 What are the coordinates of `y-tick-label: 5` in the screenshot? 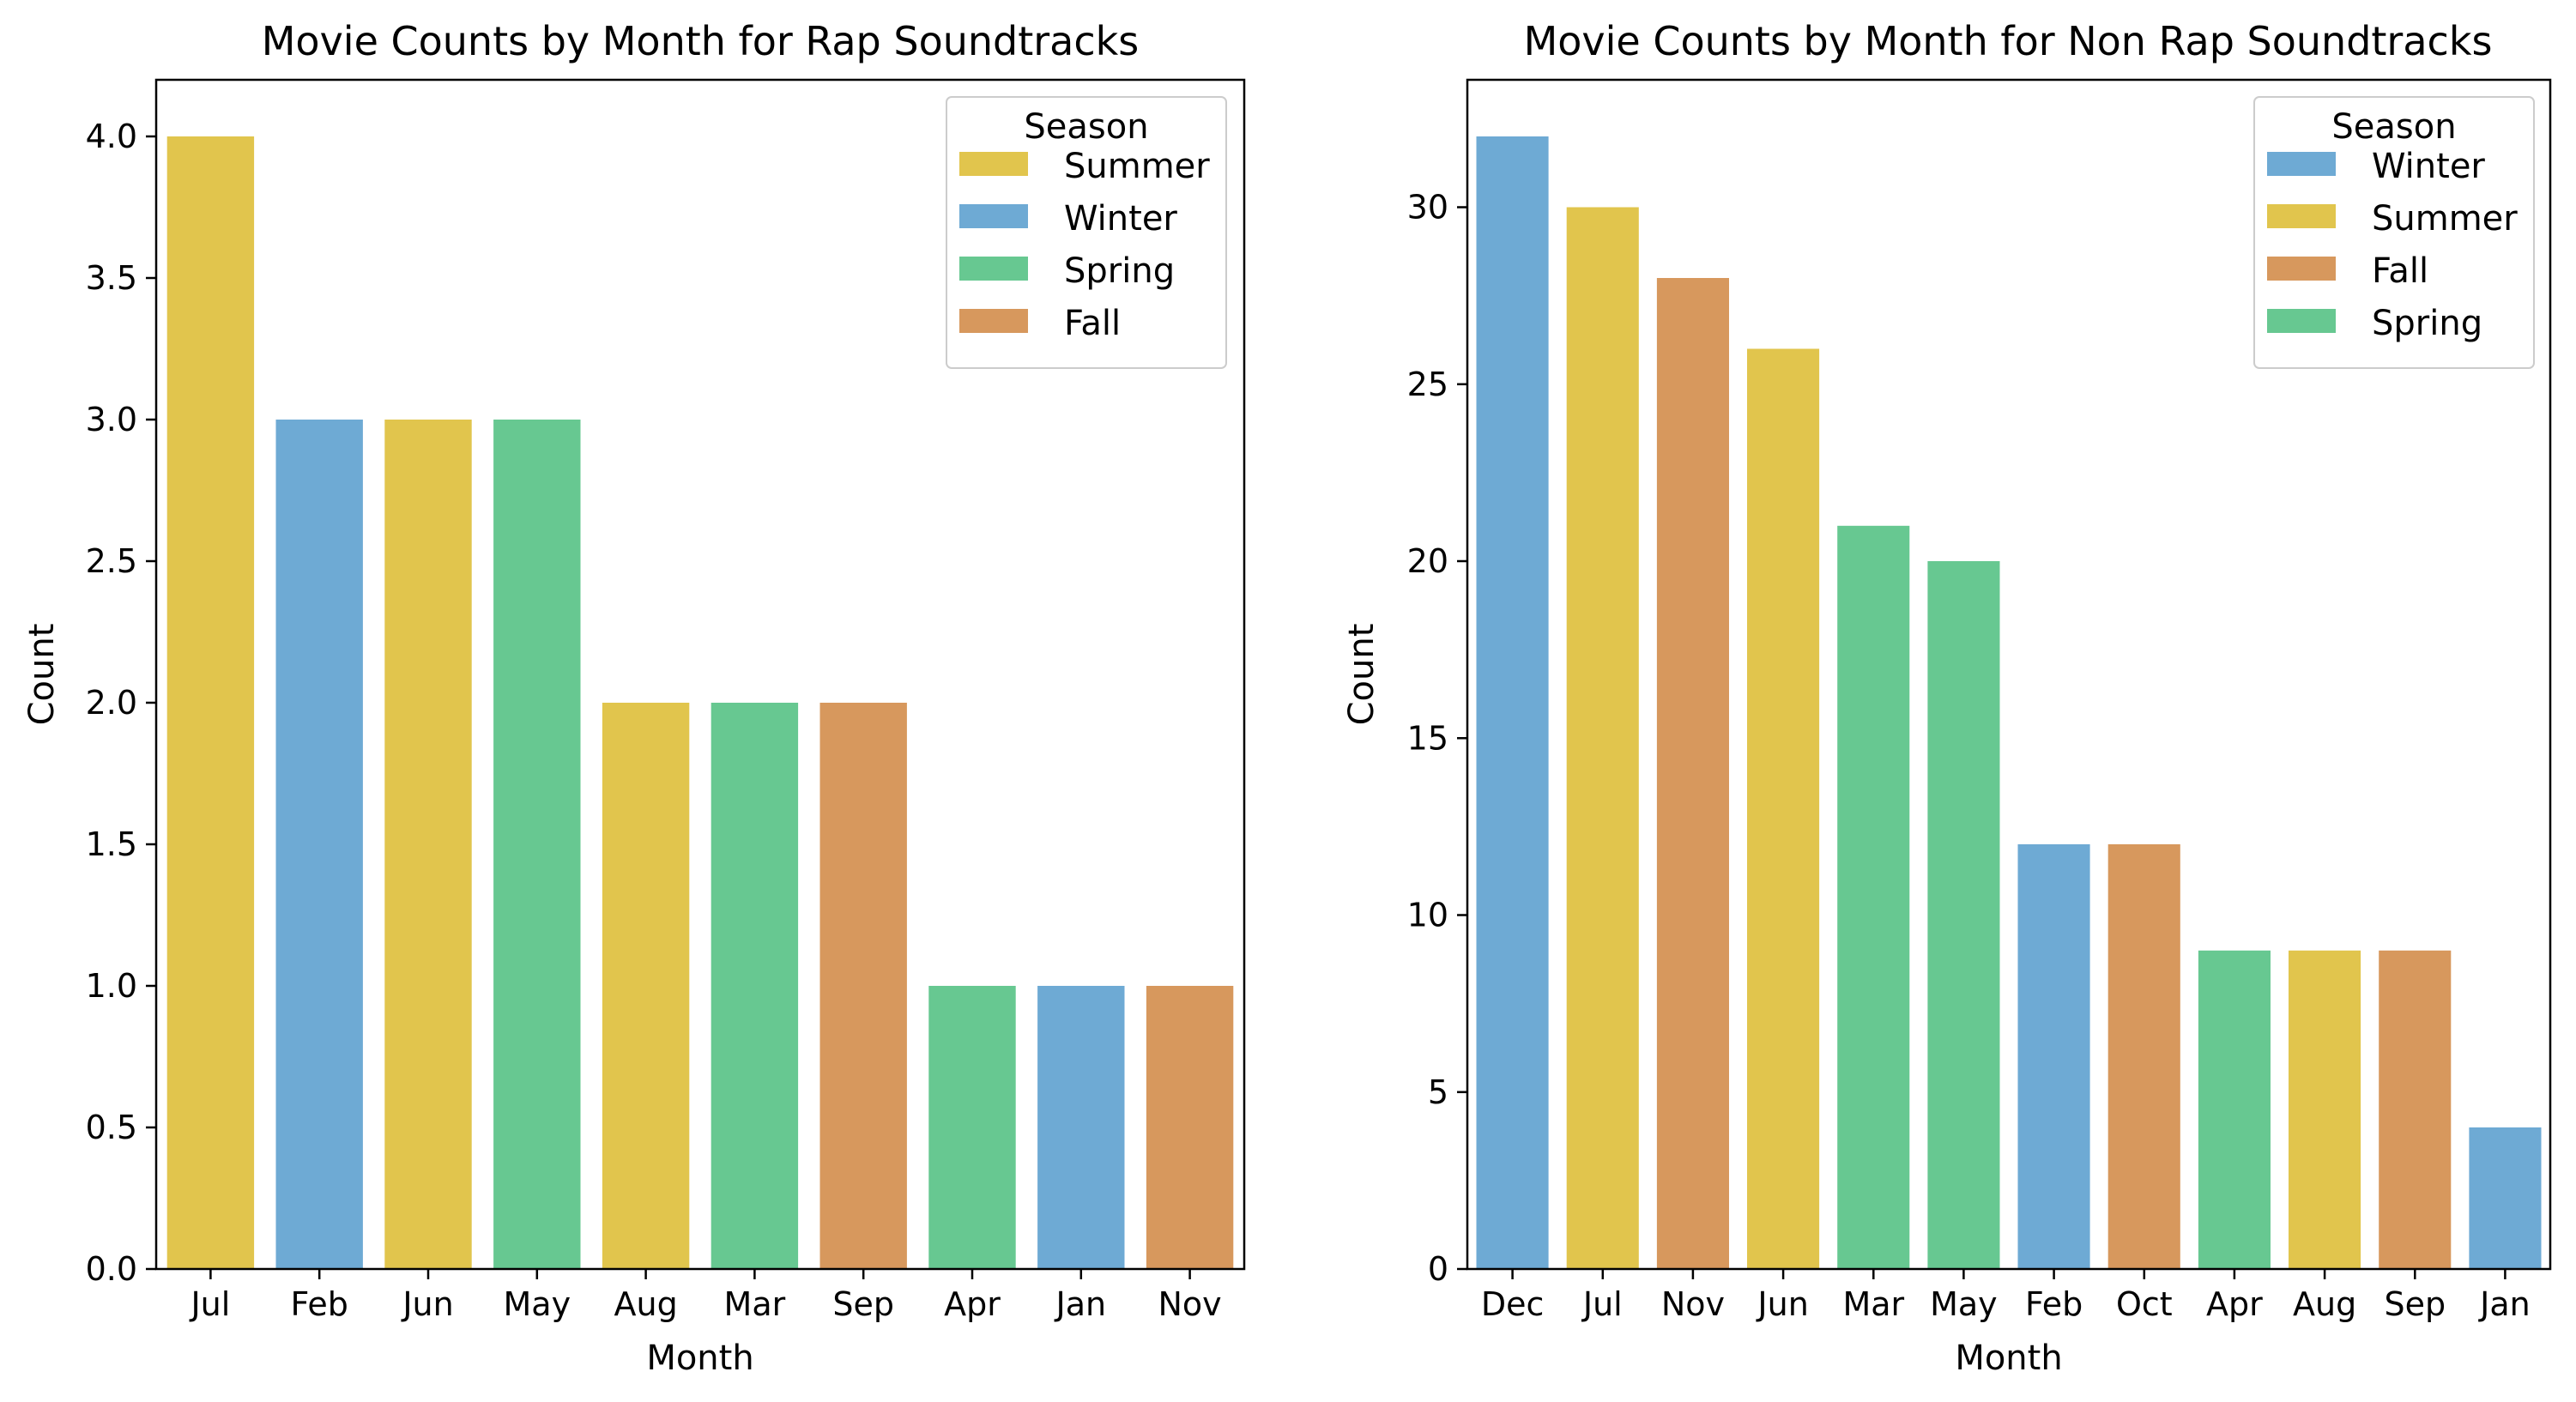 It's located at (1438, 1092).